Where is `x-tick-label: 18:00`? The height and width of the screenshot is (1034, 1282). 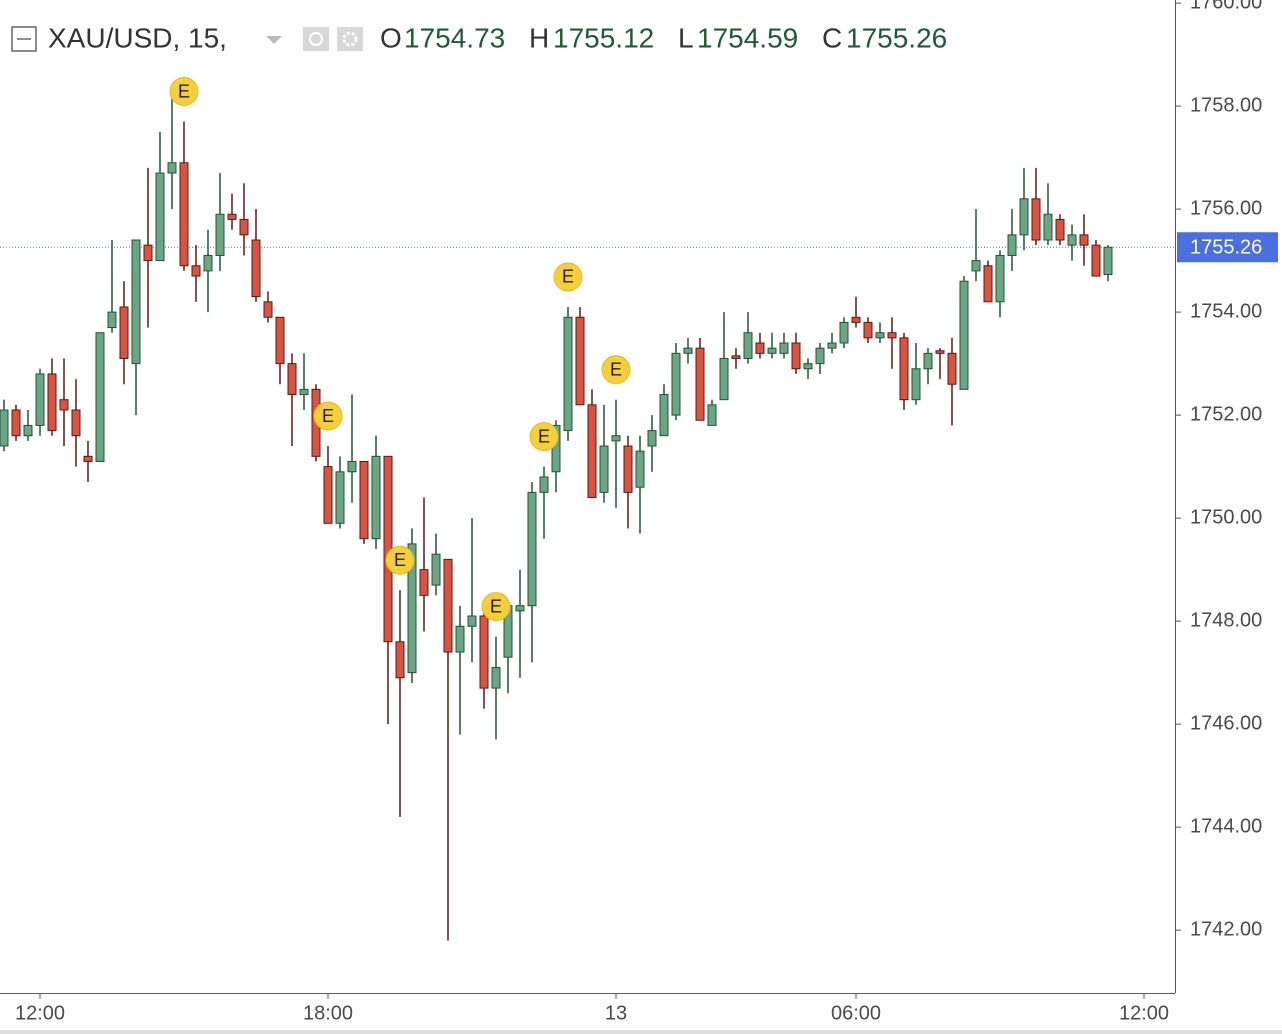
x-tick-label: 18:00 is located at coordinates (328, 1013).